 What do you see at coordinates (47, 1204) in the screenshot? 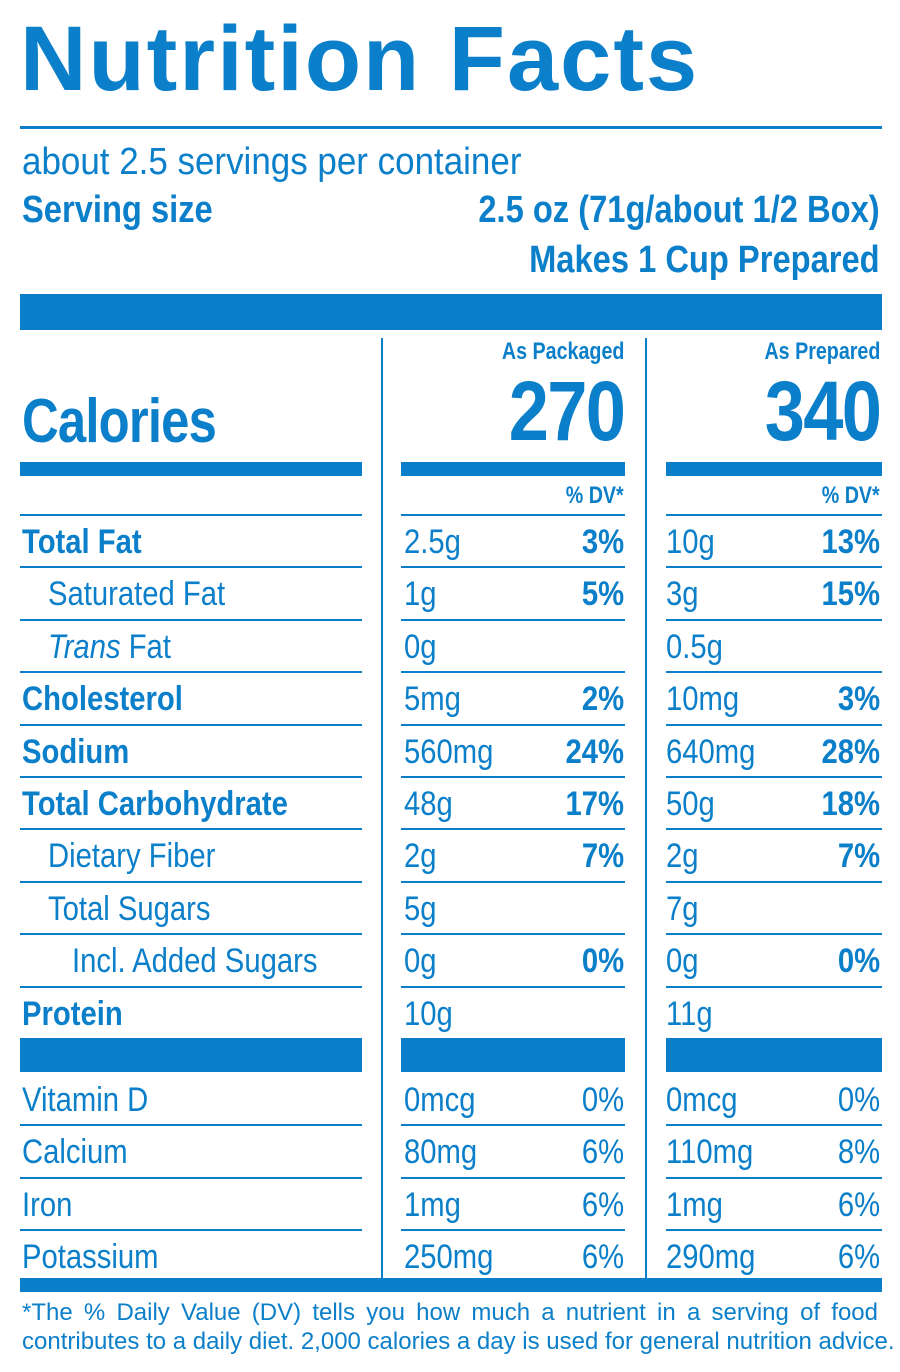
I see `vitamin-label: Iron` at bounding box center [47, 1204].